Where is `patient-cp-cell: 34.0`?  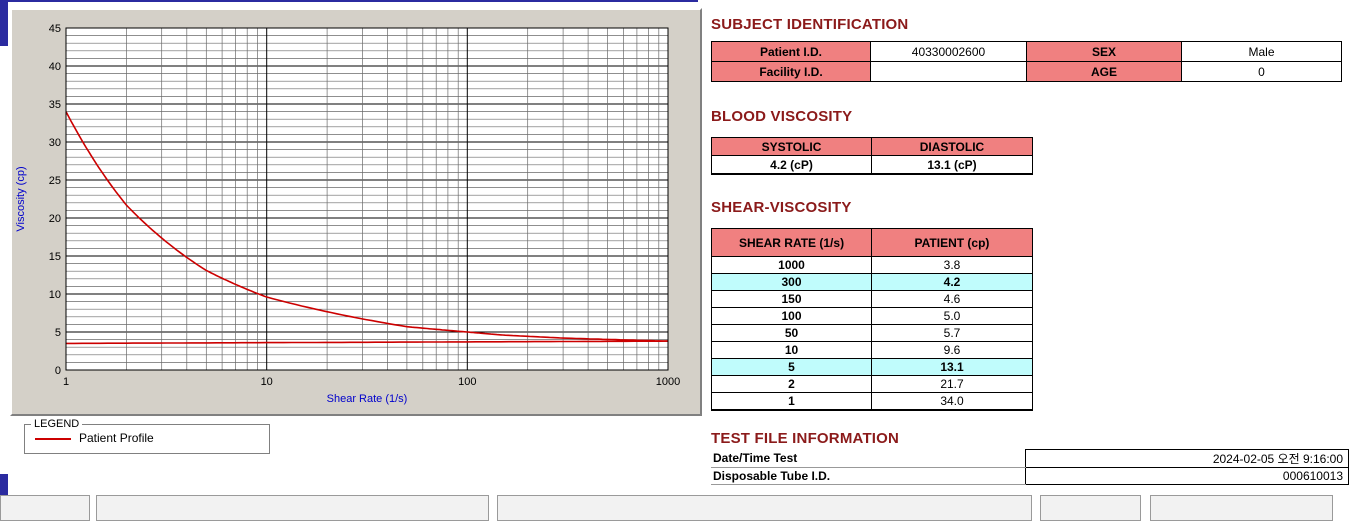
patient-cp-cell: 34.0 is located at coordinates (952, 401).